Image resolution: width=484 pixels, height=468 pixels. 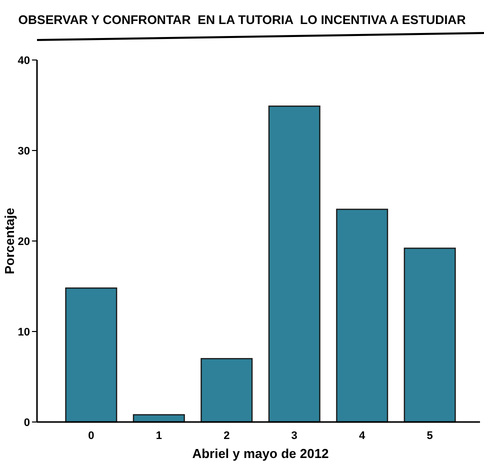 I want to click on y-axis-title: Porcentaje, so click(x=9, y=241).